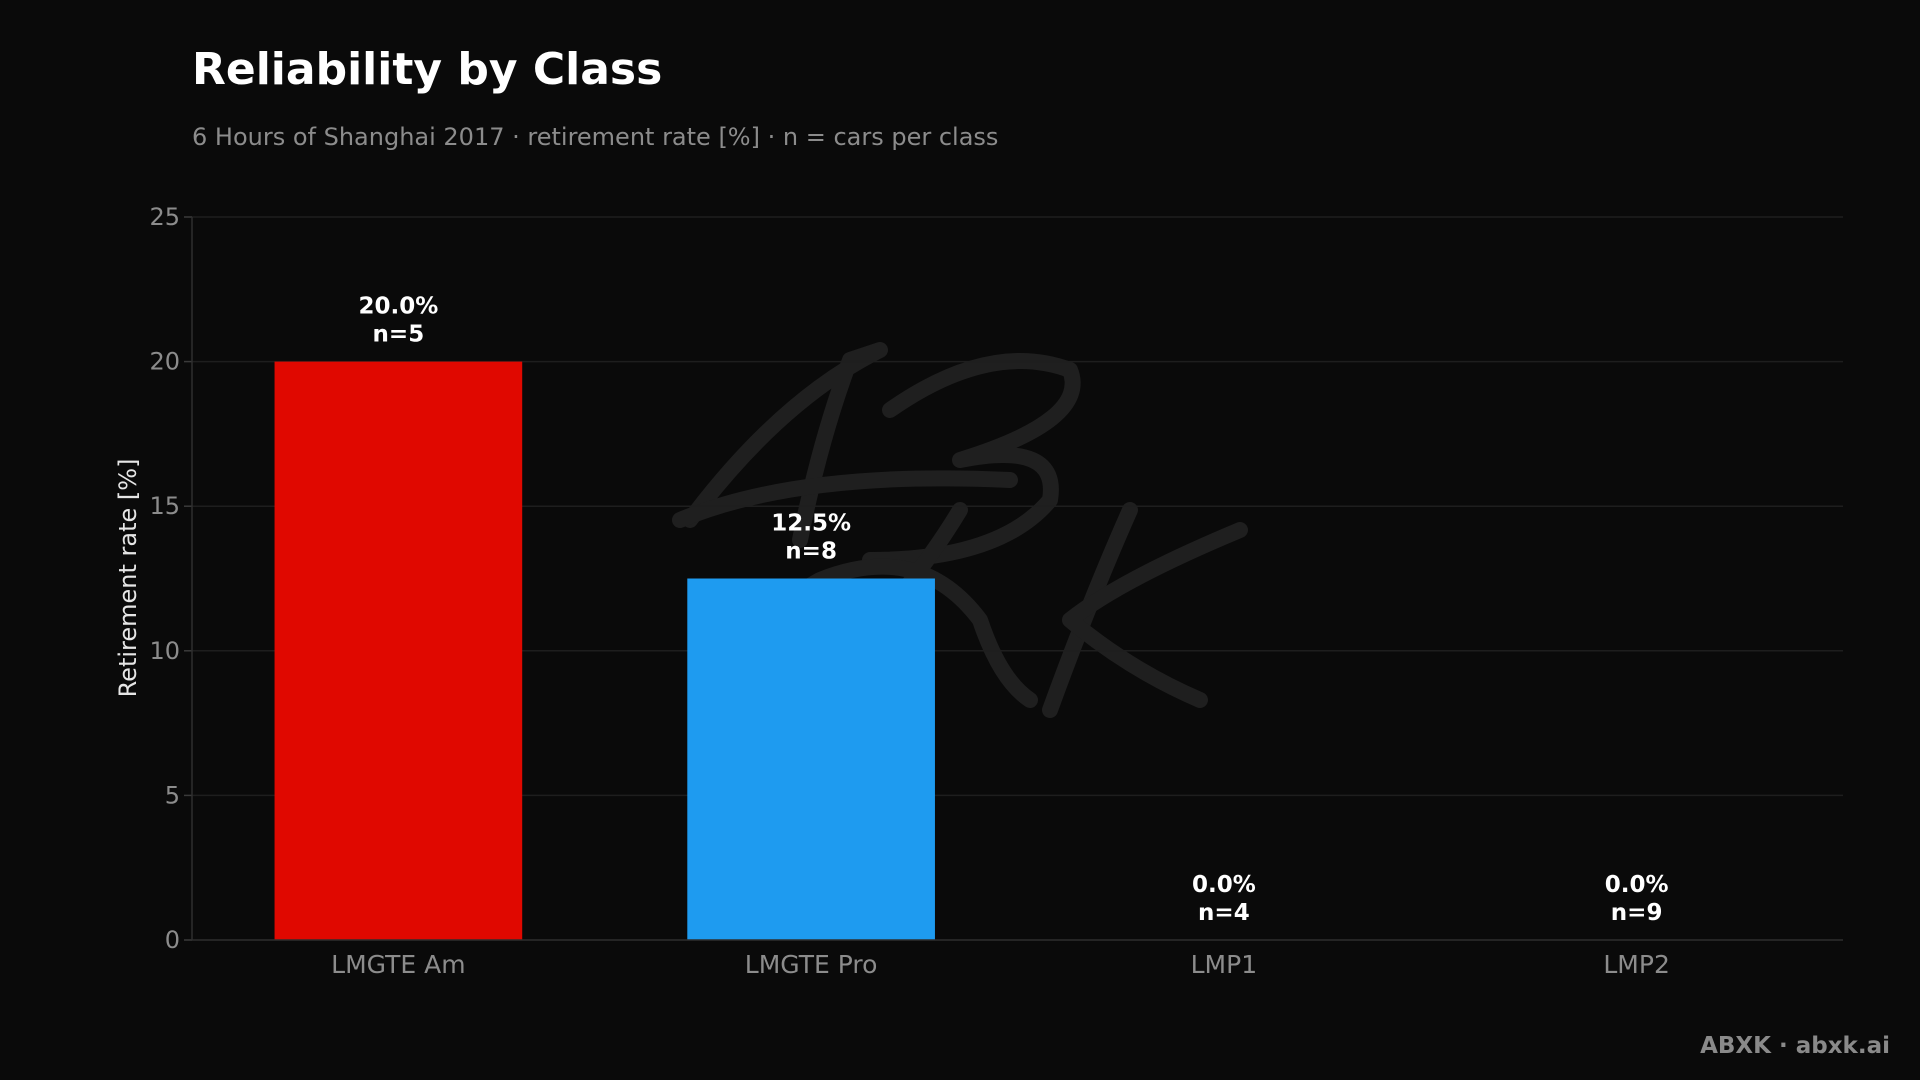 Image resolution: width=1920 pixels, height=1080 pixels. I want to click on y-tick-label: 25, so click(164, 217).